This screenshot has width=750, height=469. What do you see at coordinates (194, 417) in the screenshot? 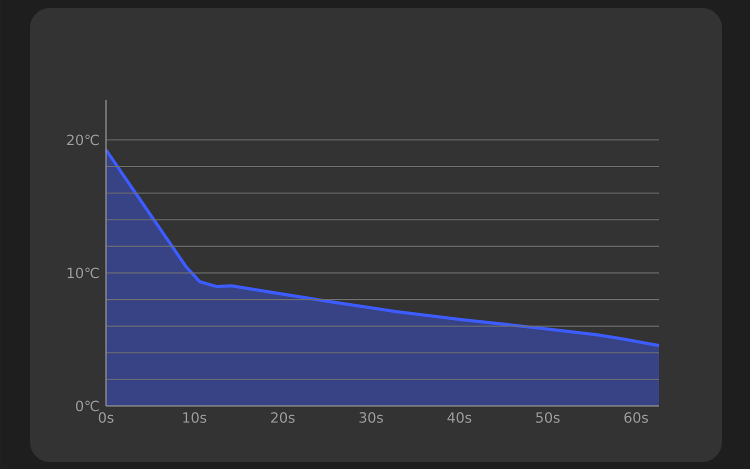
I see `x-tick-label: 10s` at bounding box center [194, 417].